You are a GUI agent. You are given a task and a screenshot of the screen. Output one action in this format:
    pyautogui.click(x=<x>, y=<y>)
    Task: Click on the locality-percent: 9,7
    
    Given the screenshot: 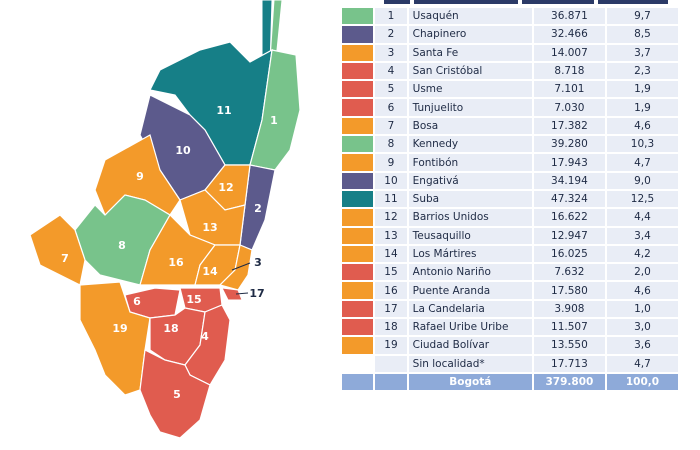 What is the action you would take?
    pyautogui.click(x=642, y=16)
    